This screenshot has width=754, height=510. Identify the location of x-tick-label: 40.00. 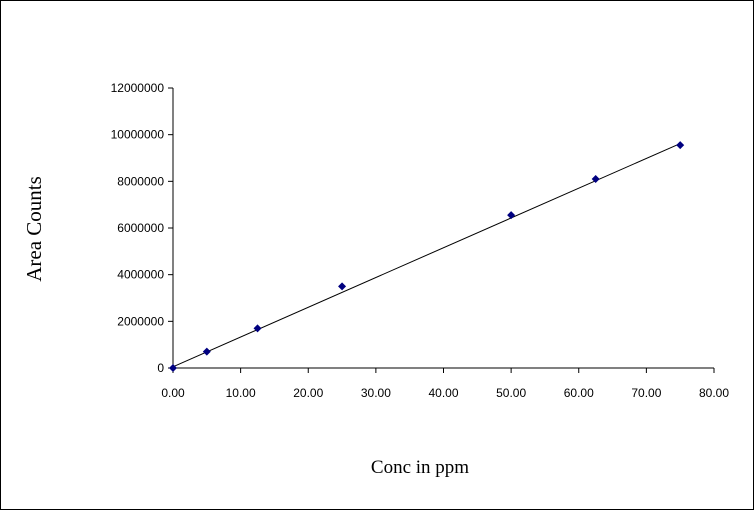
(443, 393).